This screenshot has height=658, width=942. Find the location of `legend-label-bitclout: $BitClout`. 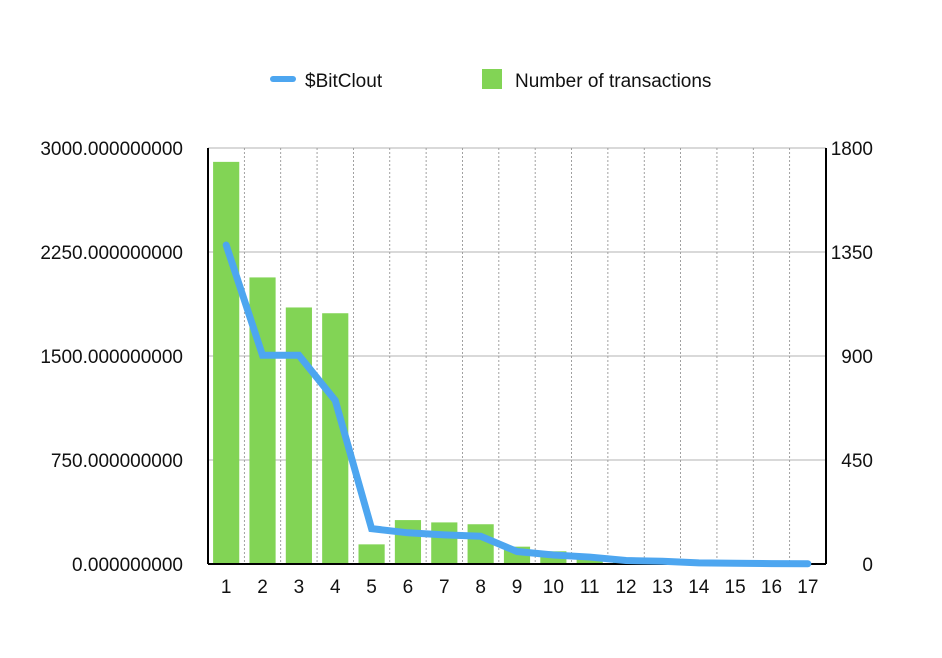

legend-label-bitclout: $BitClout is located at coordinates (344, 81).